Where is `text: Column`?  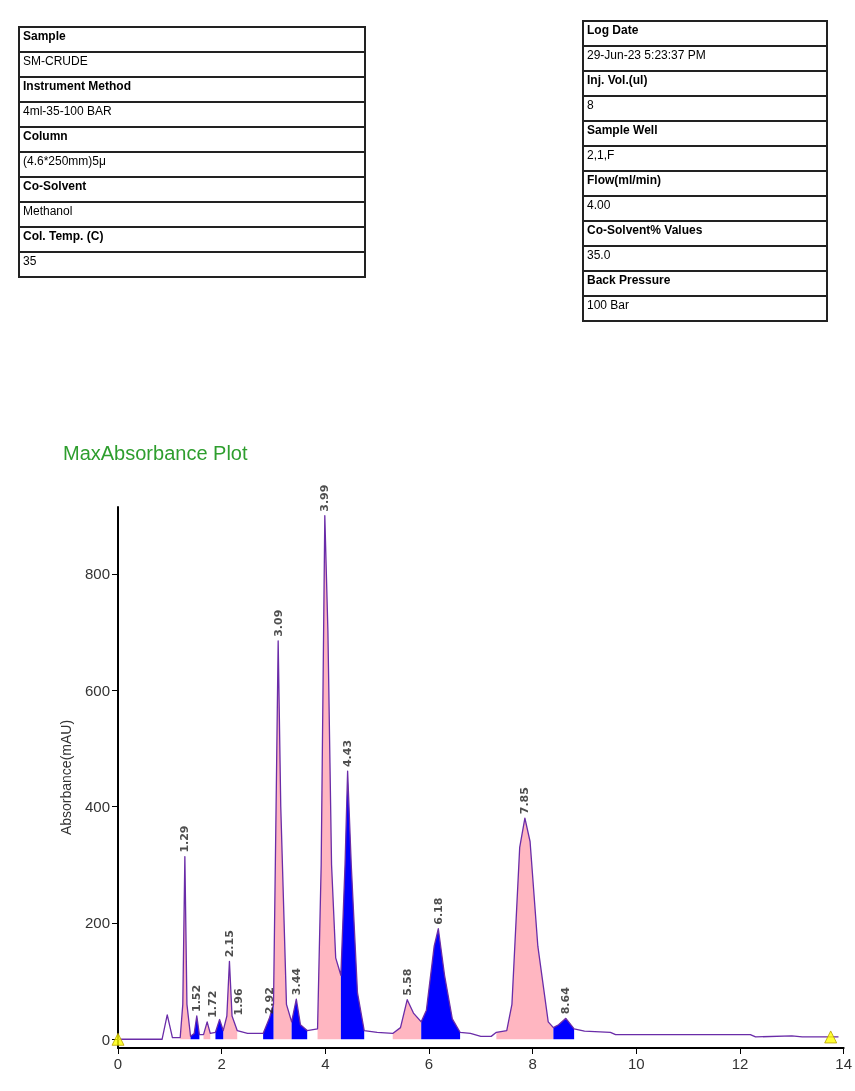
text: Column is located at coordinates (192, 139).